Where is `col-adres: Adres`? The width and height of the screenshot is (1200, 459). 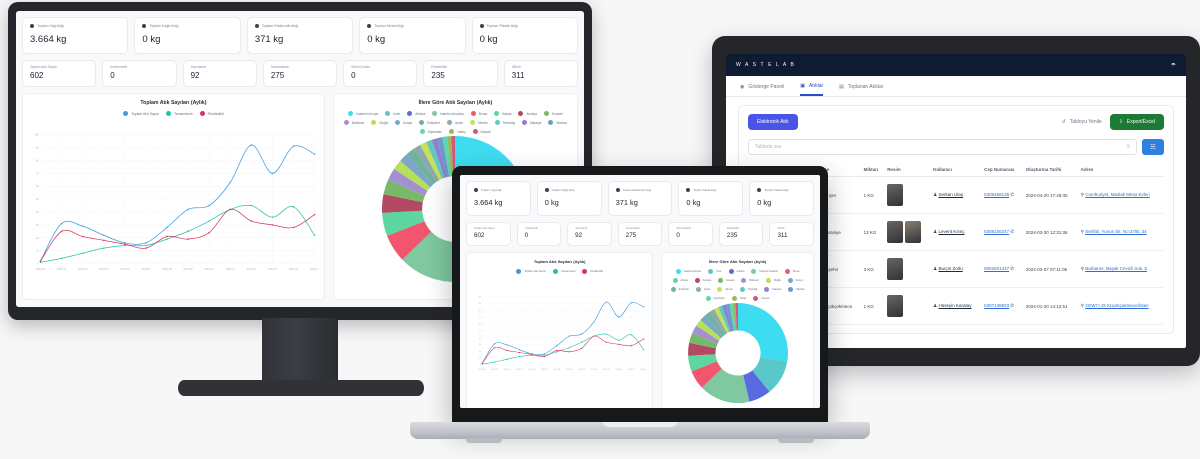 col-adres: Adres is located at coordinates (1120, 170).